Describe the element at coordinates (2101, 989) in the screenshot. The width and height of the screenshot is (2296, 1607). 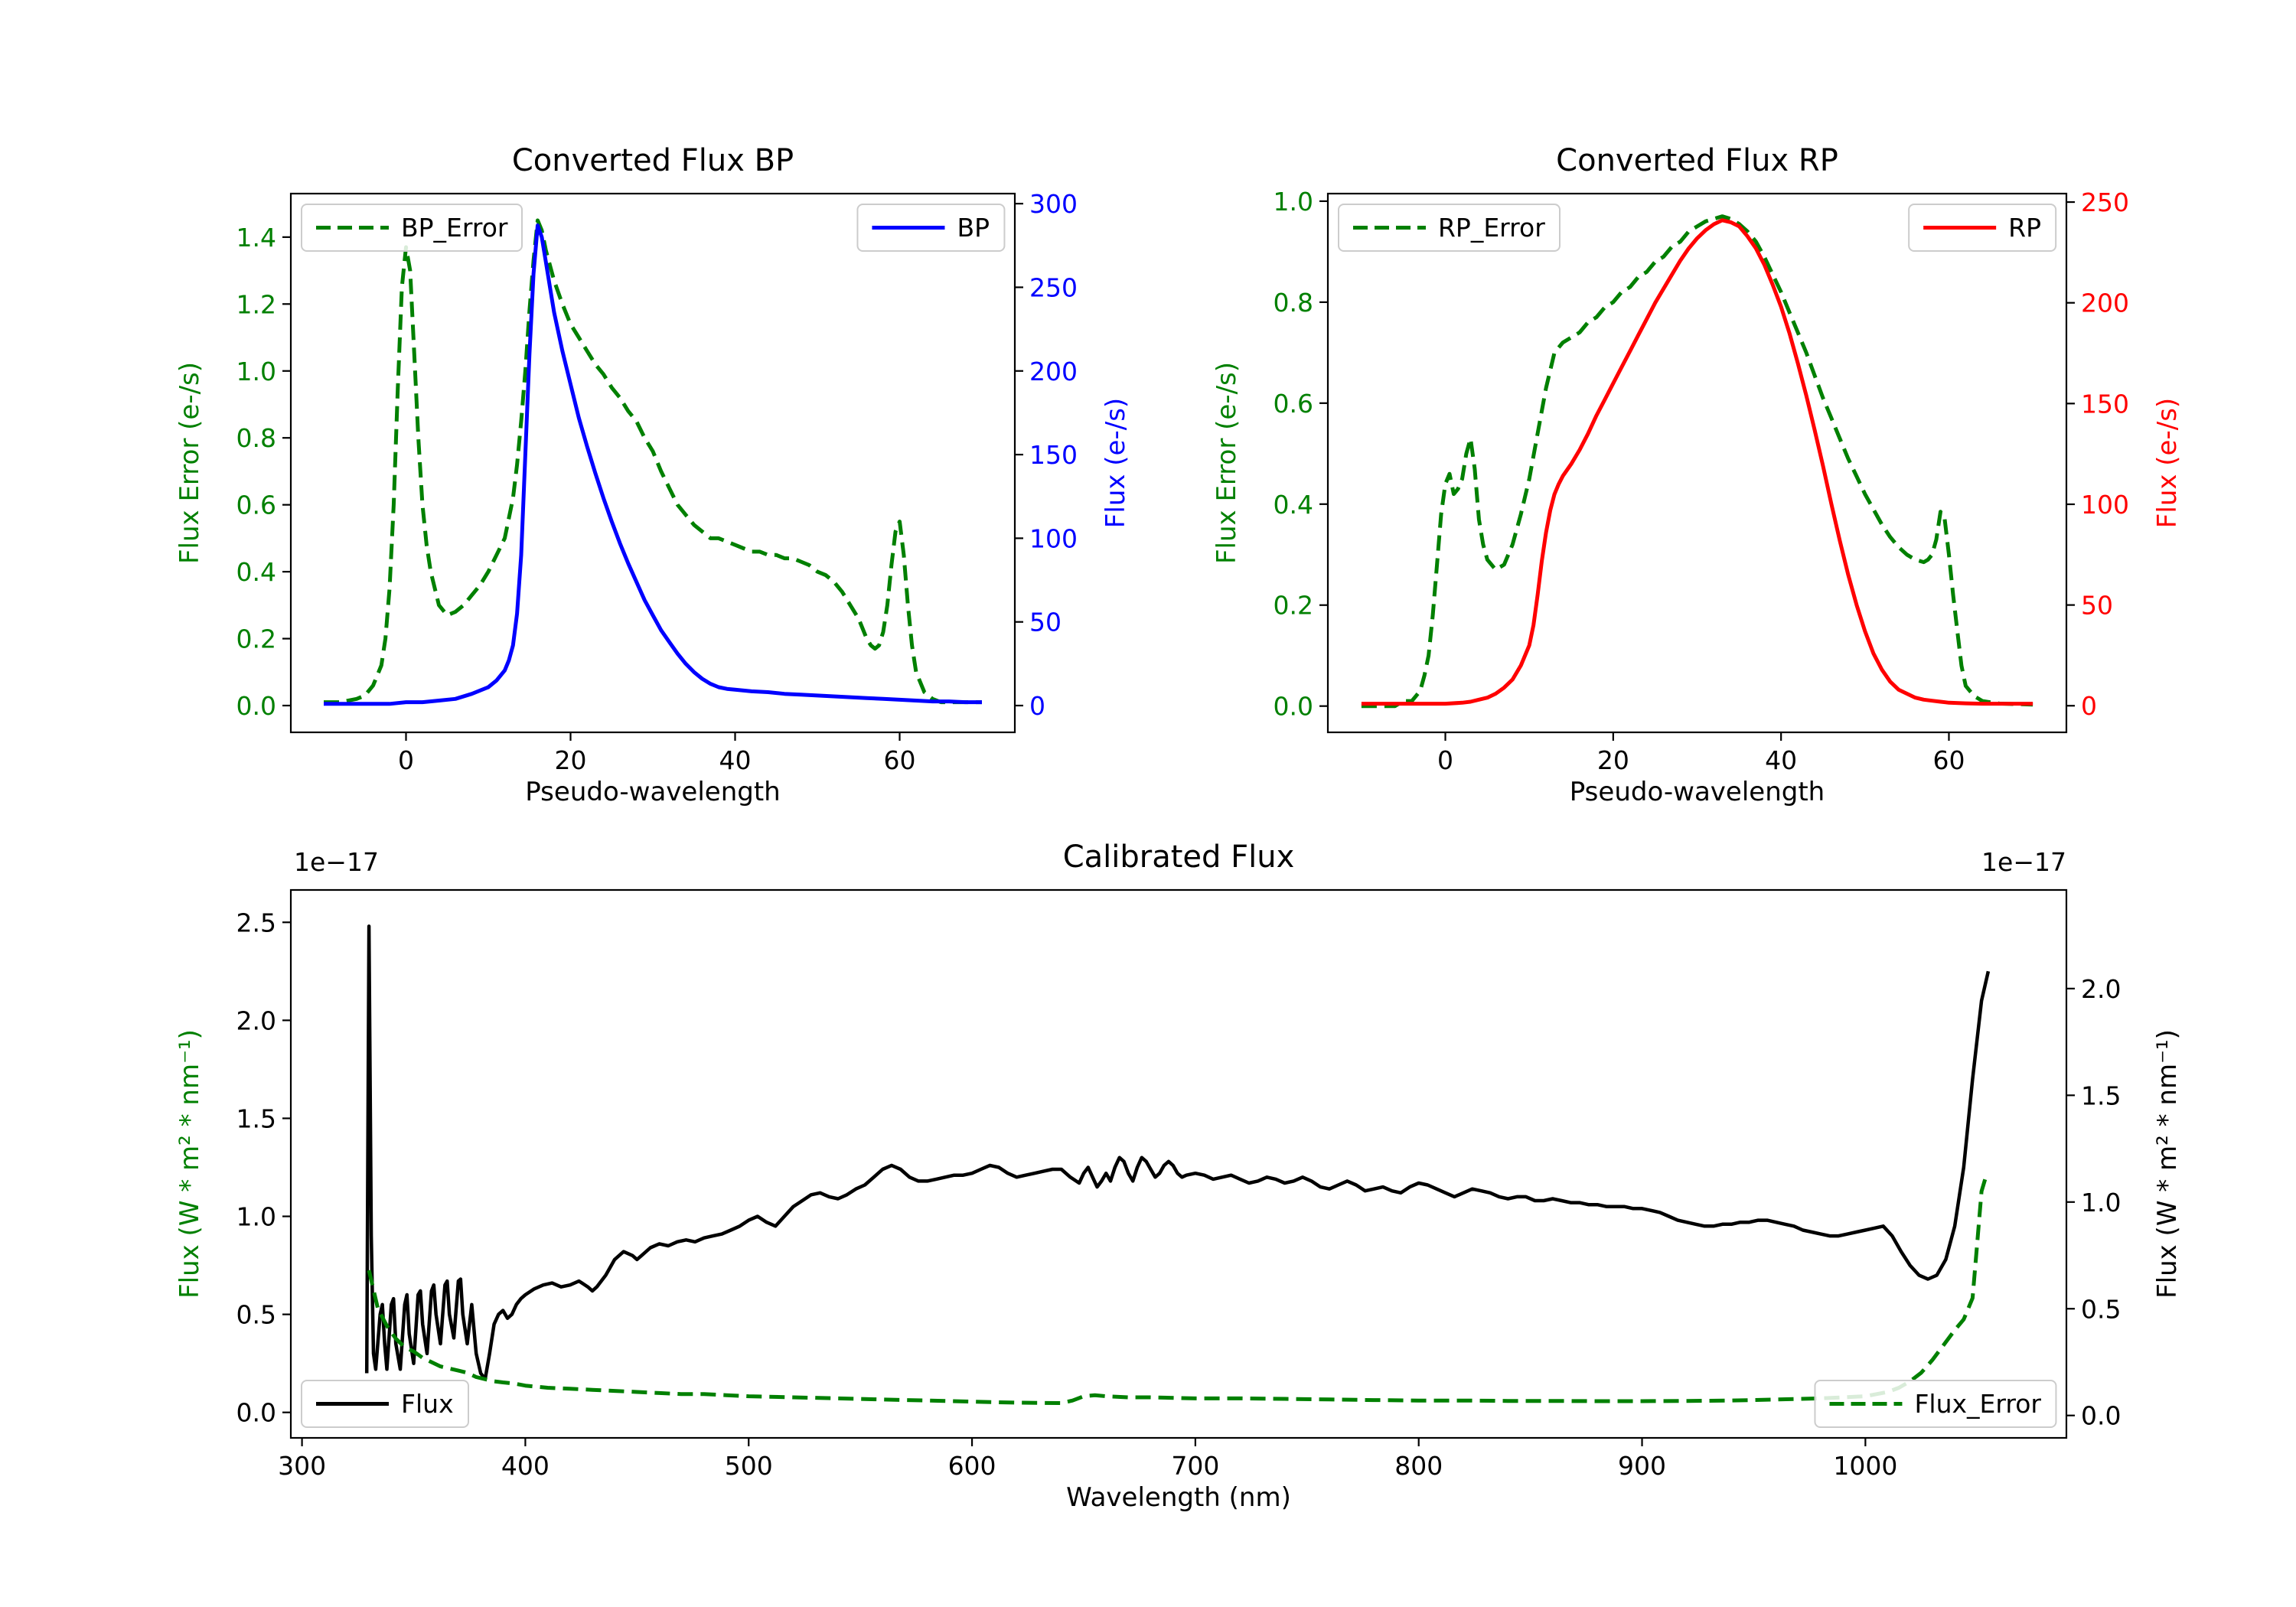
I see `y-right-tick-label: 2.0` at that location.